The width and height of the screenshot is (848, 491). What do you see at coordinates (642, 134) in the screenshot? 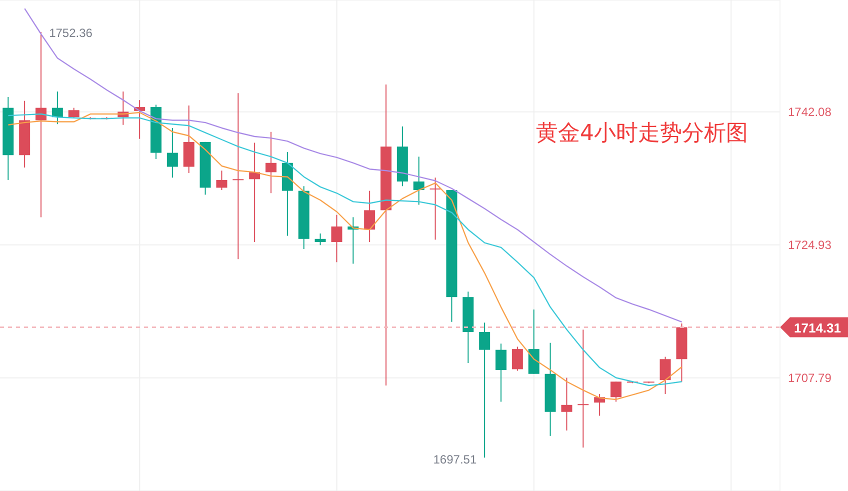
I see `text: 黄金4小时走势分析图` at bounding box center [642, 134].